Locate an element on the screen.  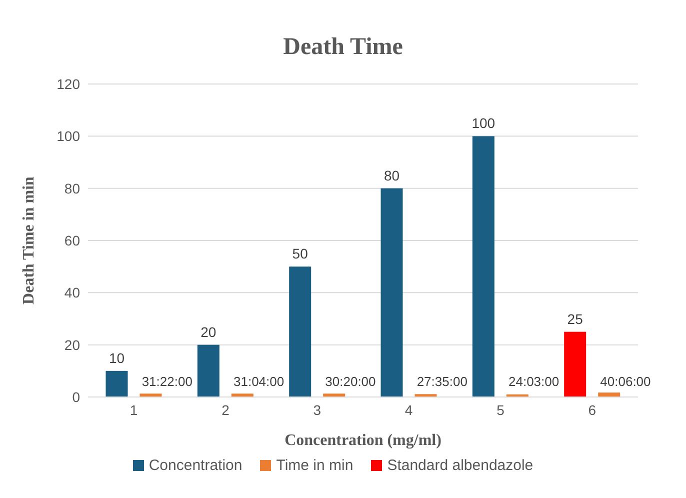
annotation: 27:35:00 is located at coordinates (442, 381).